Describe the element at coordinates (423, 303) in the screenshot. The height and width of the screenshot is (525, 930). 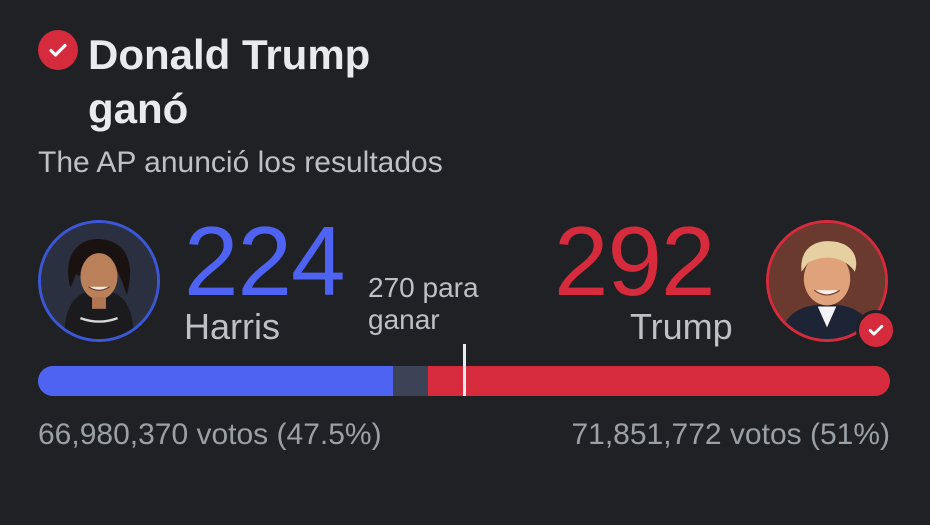
I see `threshold-label: 270 para ganar` at that location.